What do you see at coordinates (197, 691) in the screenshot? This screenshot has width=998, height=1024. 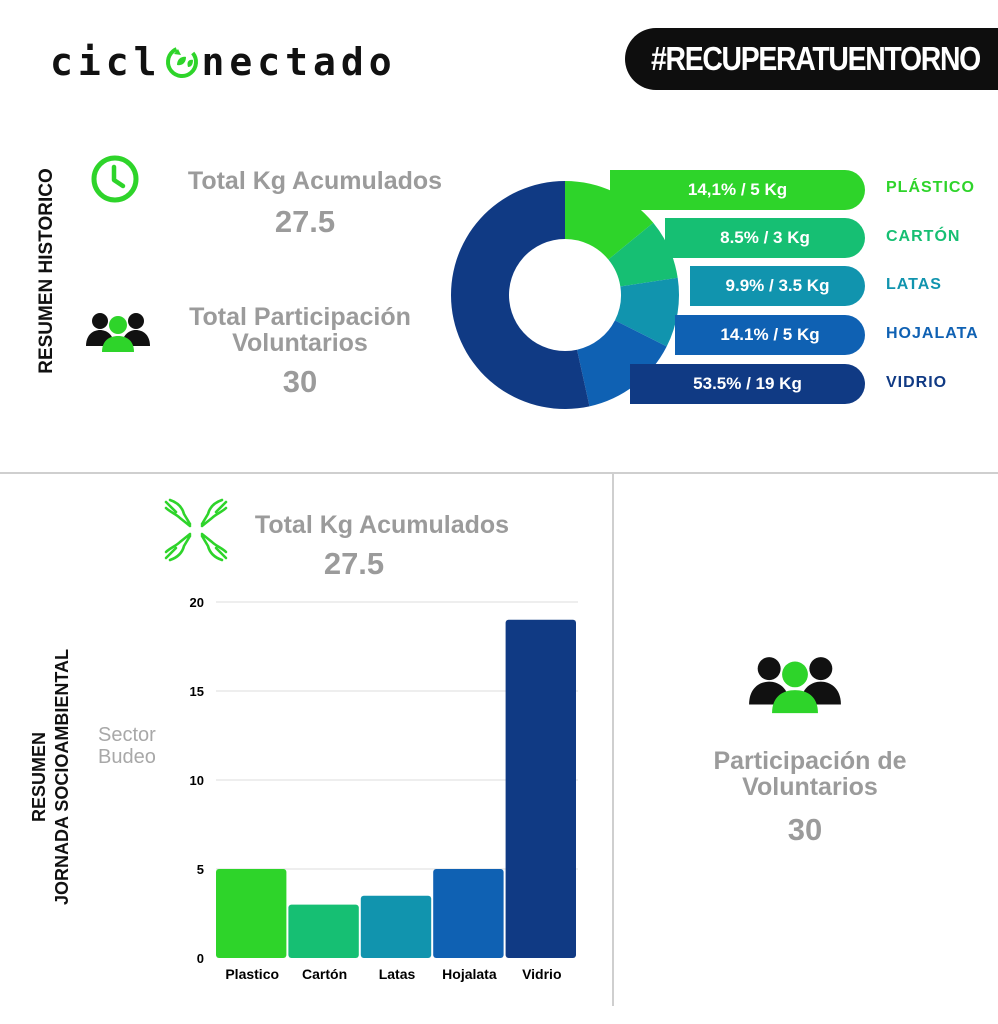 I see `y-tick-label: 15` at bounding box center [197, 691].